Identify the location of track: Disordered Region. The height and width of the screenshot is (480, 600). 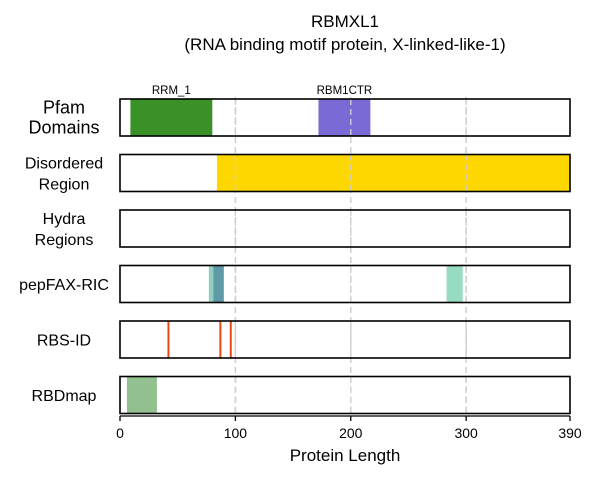
(298, 173).